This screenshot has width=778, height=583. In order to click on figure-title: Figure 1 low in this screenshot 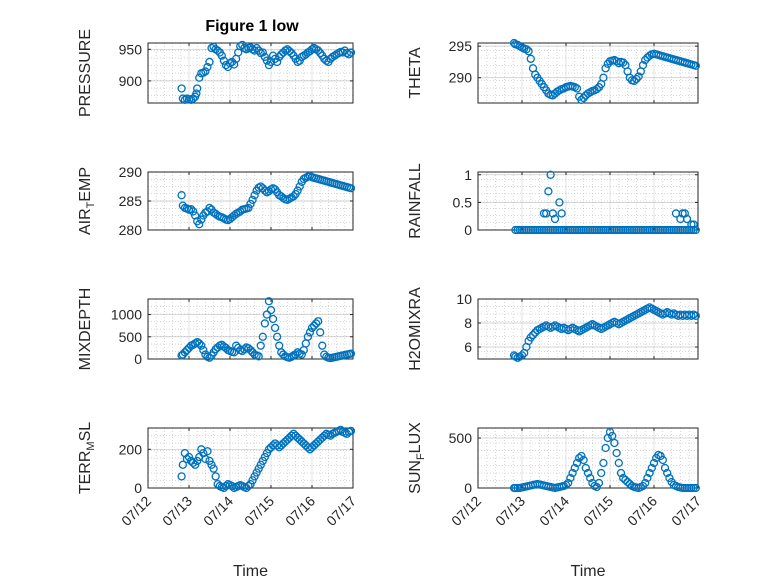, I will do `click(252, 26)`.